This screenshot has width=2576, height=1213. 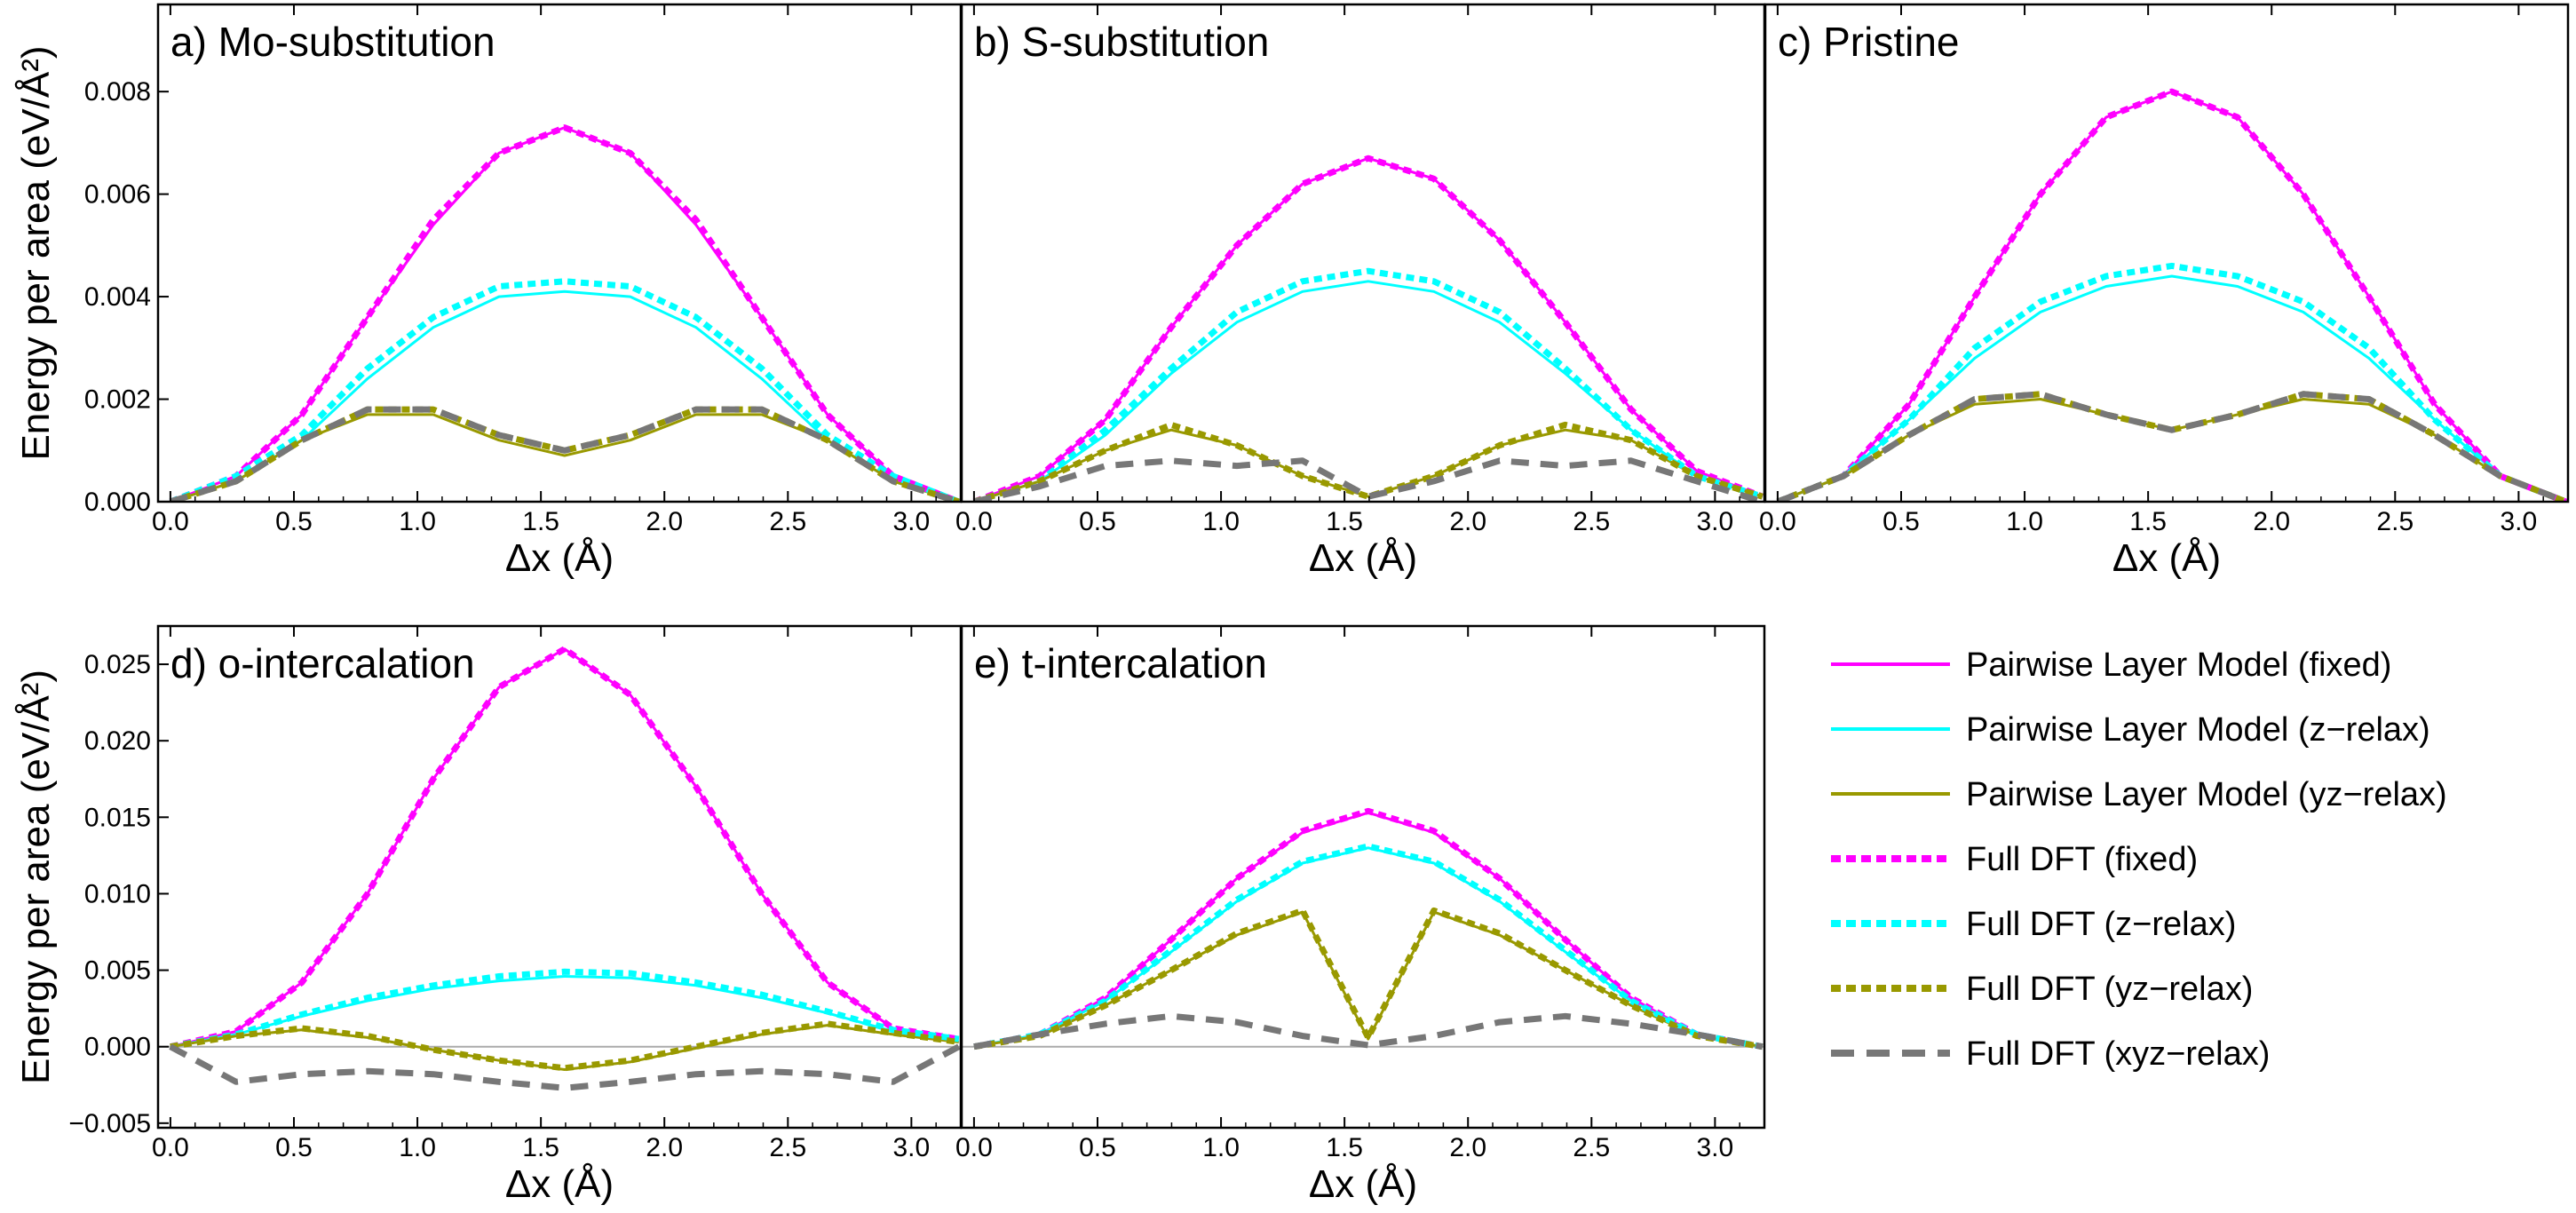 What do you see at coordinates (2131, 730) in the screenshot?
I see `legend-item: Pairwise Layer Model (z−relax)` at bounding box center [2131, 730].